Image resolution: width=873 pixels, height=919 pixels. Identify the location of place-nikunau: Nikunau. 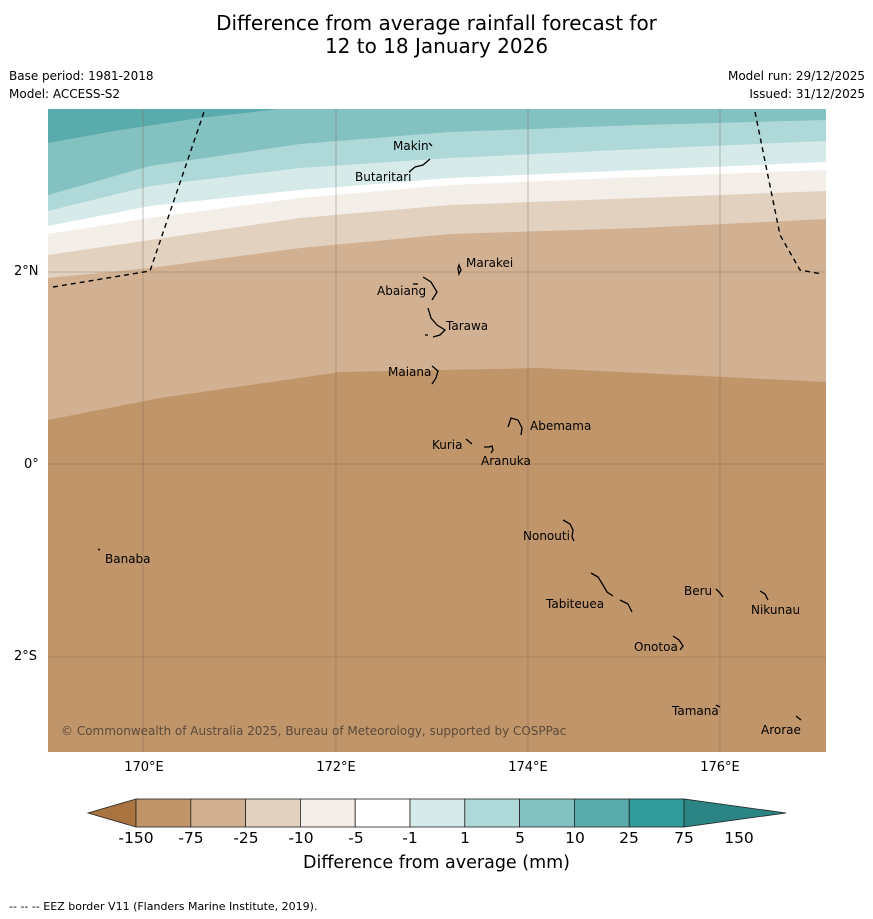
(776, 610).